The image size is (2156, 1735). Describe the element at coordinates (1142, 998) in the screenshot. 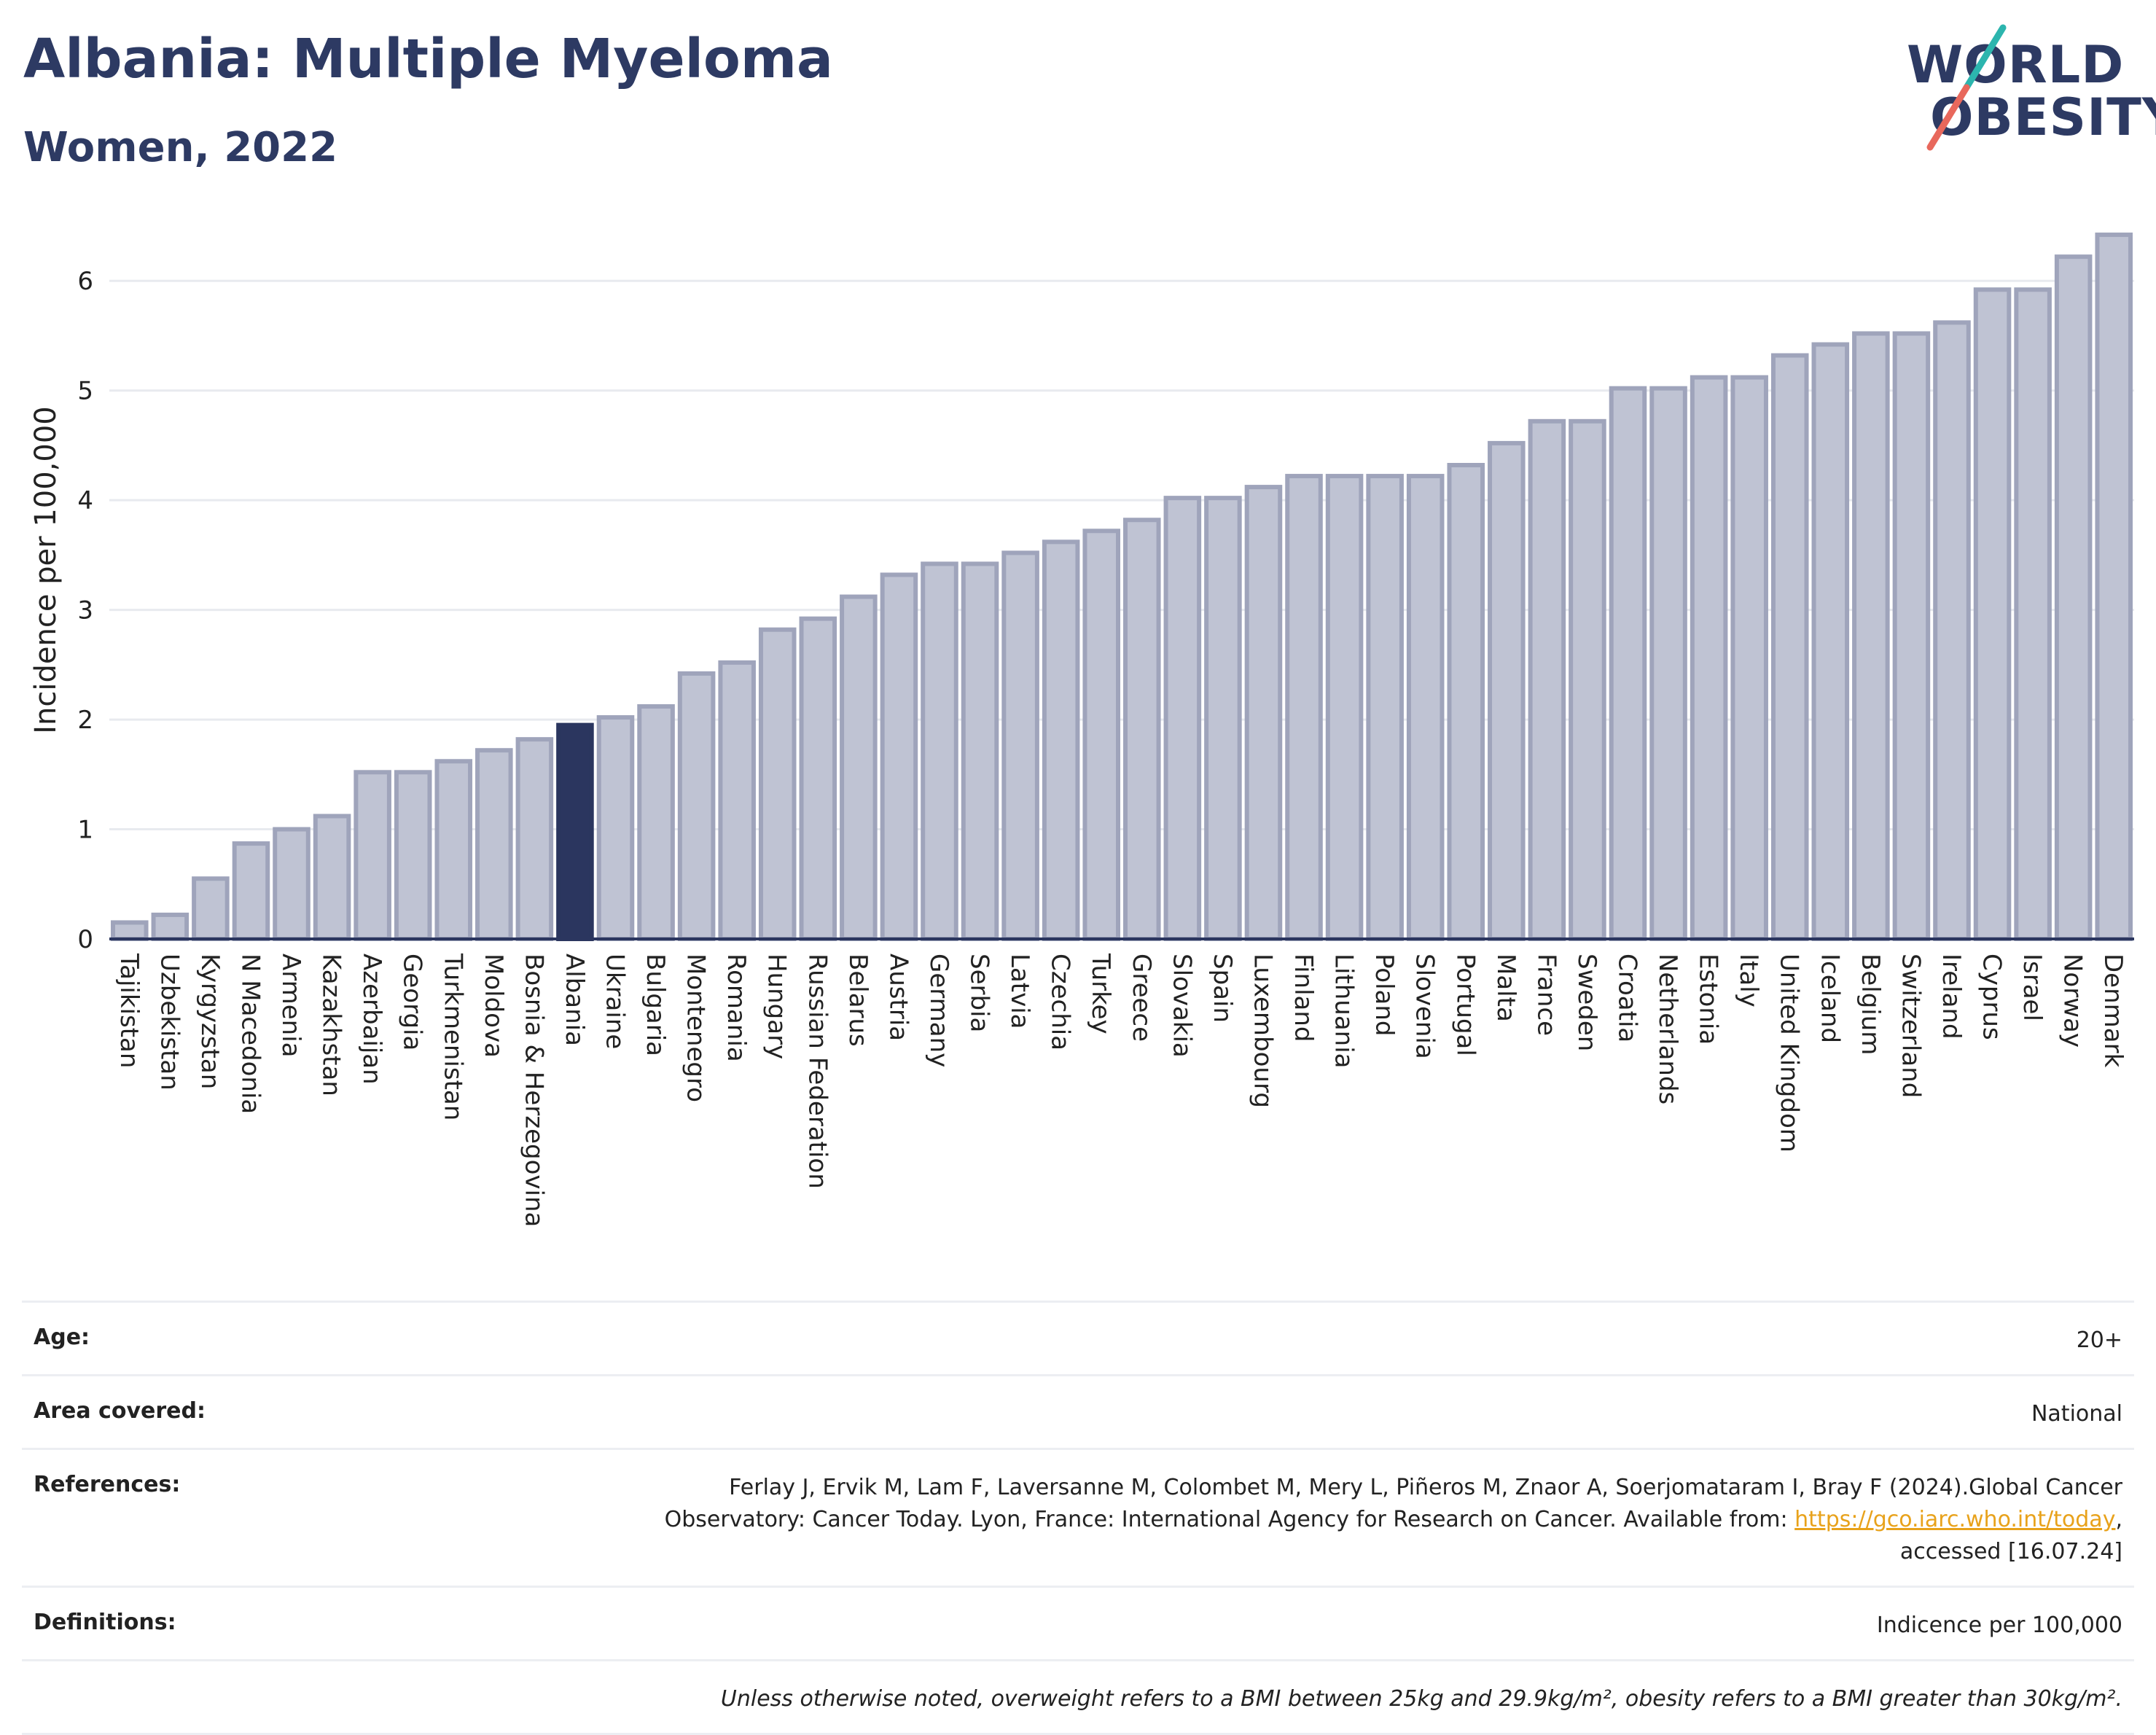

I see `x-tick-label: Greece` at that location.